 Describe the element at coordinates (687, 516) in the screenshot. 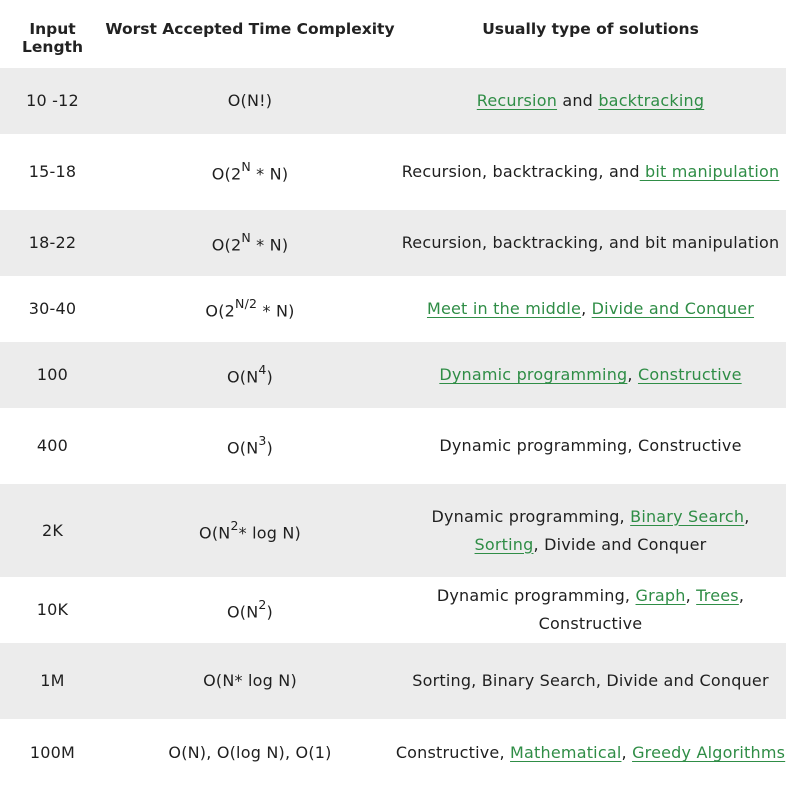

I see `solution-link: Binary Search` at that location.